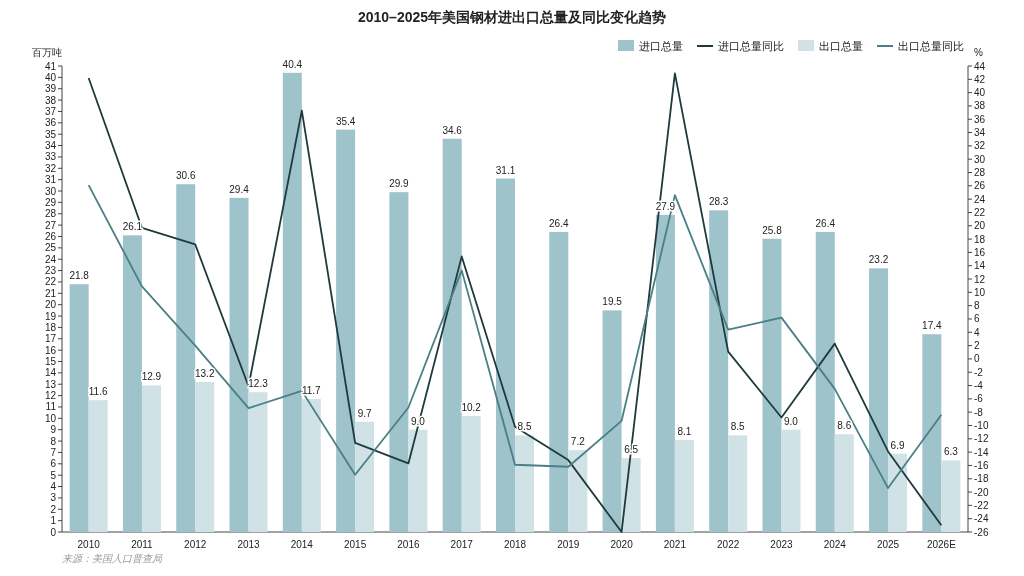 The width and height of the screenshot is (1024, 576). What do you see at coordinates (50, 146) in the screenshot?
I see `y-tick-label: 34` at bounding box center [50, 146].